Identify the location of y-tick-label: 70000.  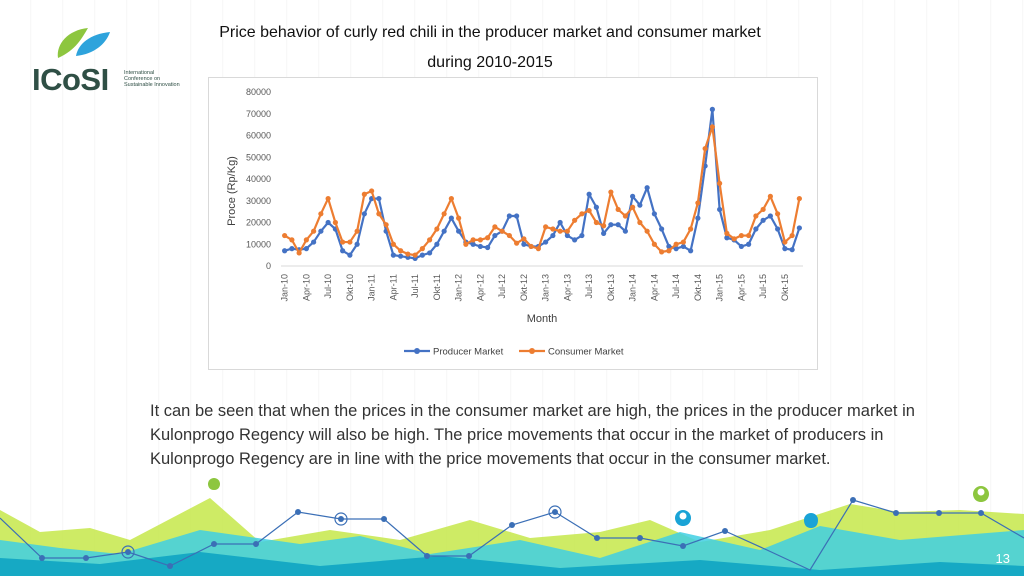
(258, 114).